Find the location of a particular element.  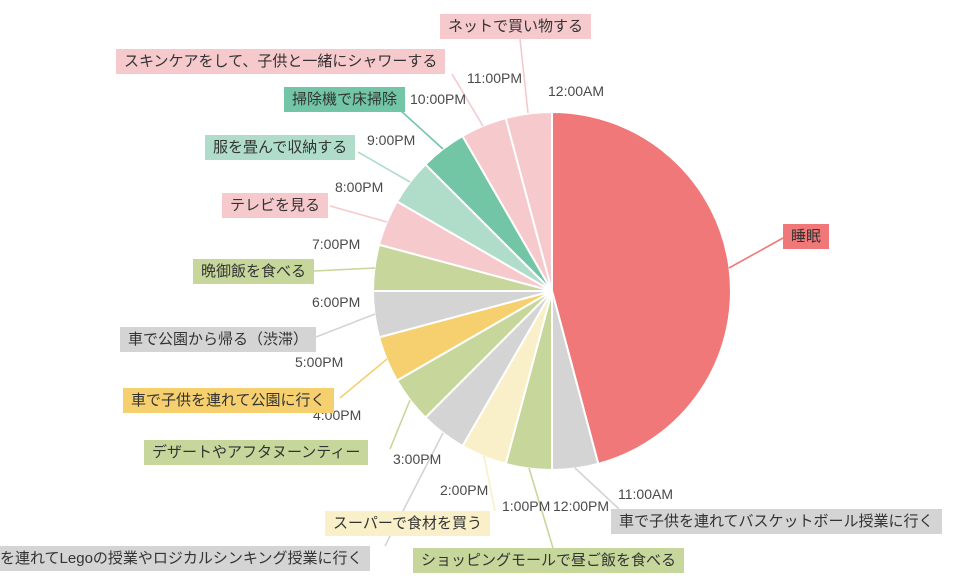

leader-line-drive-to-park is located at coordinates (363, 378).